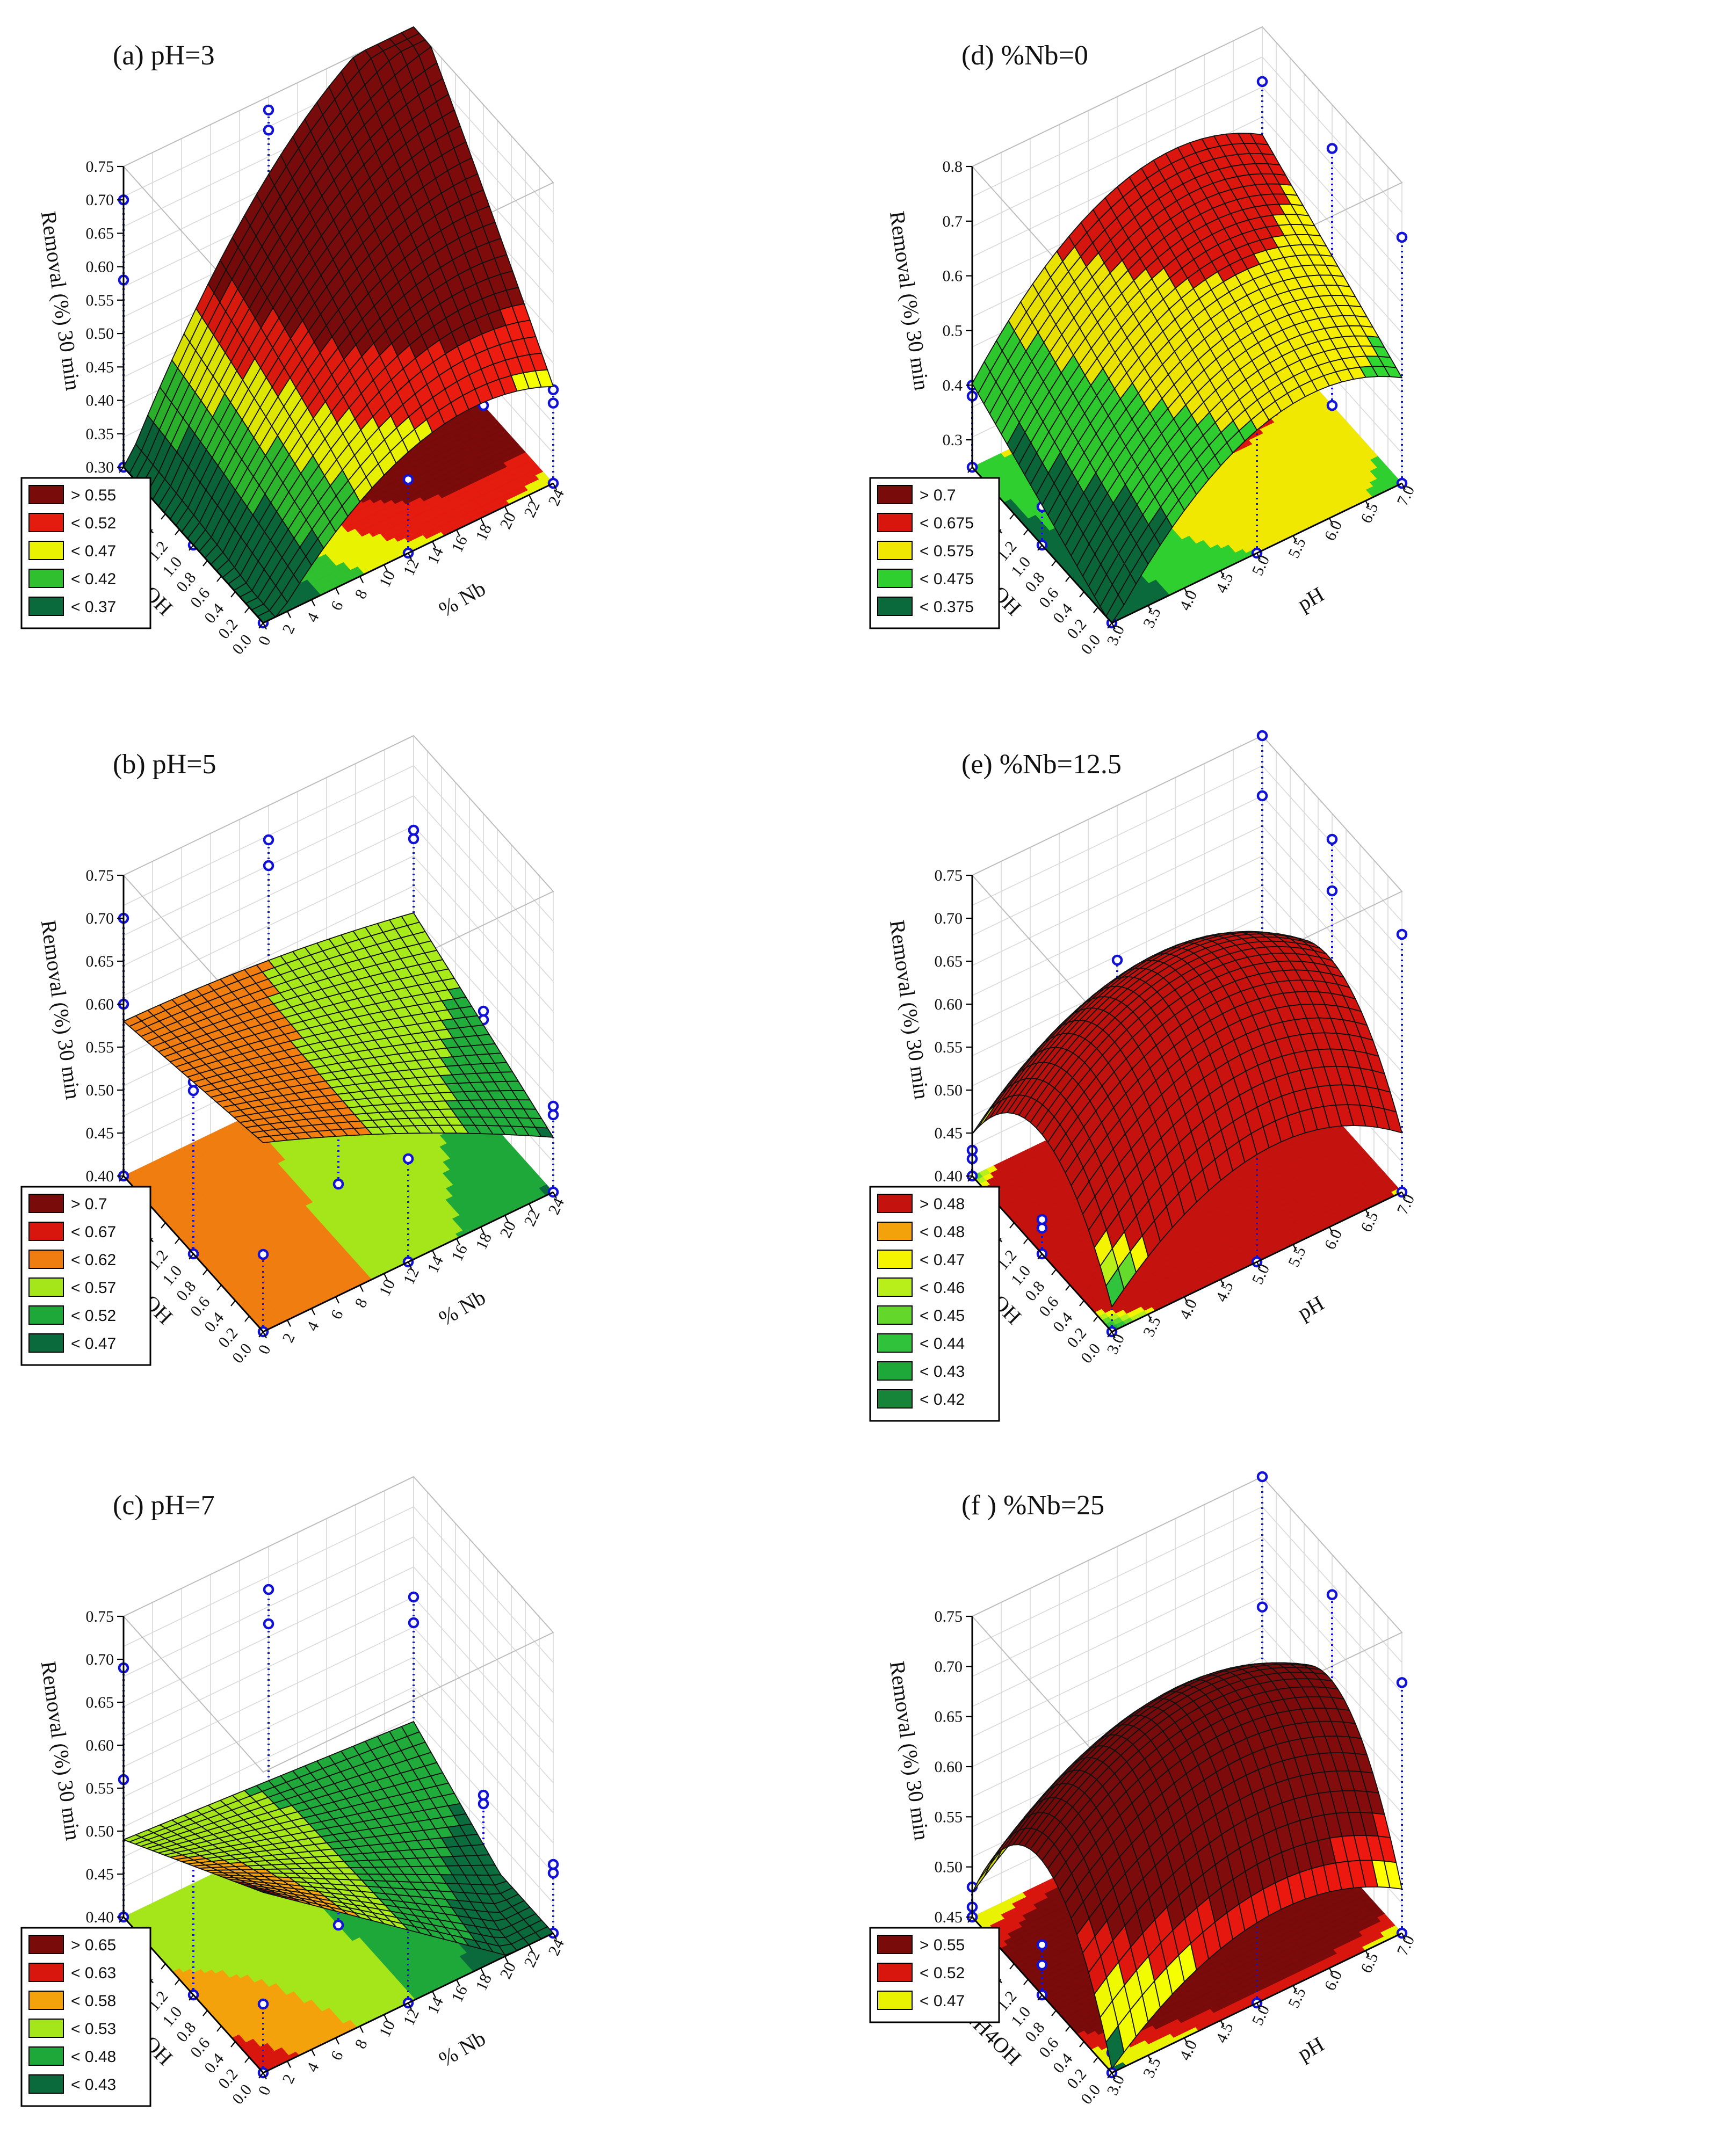 The height and width of the screenshot is (2156, 1714). I want to click on bounding-box-top, so click(338, 1624).